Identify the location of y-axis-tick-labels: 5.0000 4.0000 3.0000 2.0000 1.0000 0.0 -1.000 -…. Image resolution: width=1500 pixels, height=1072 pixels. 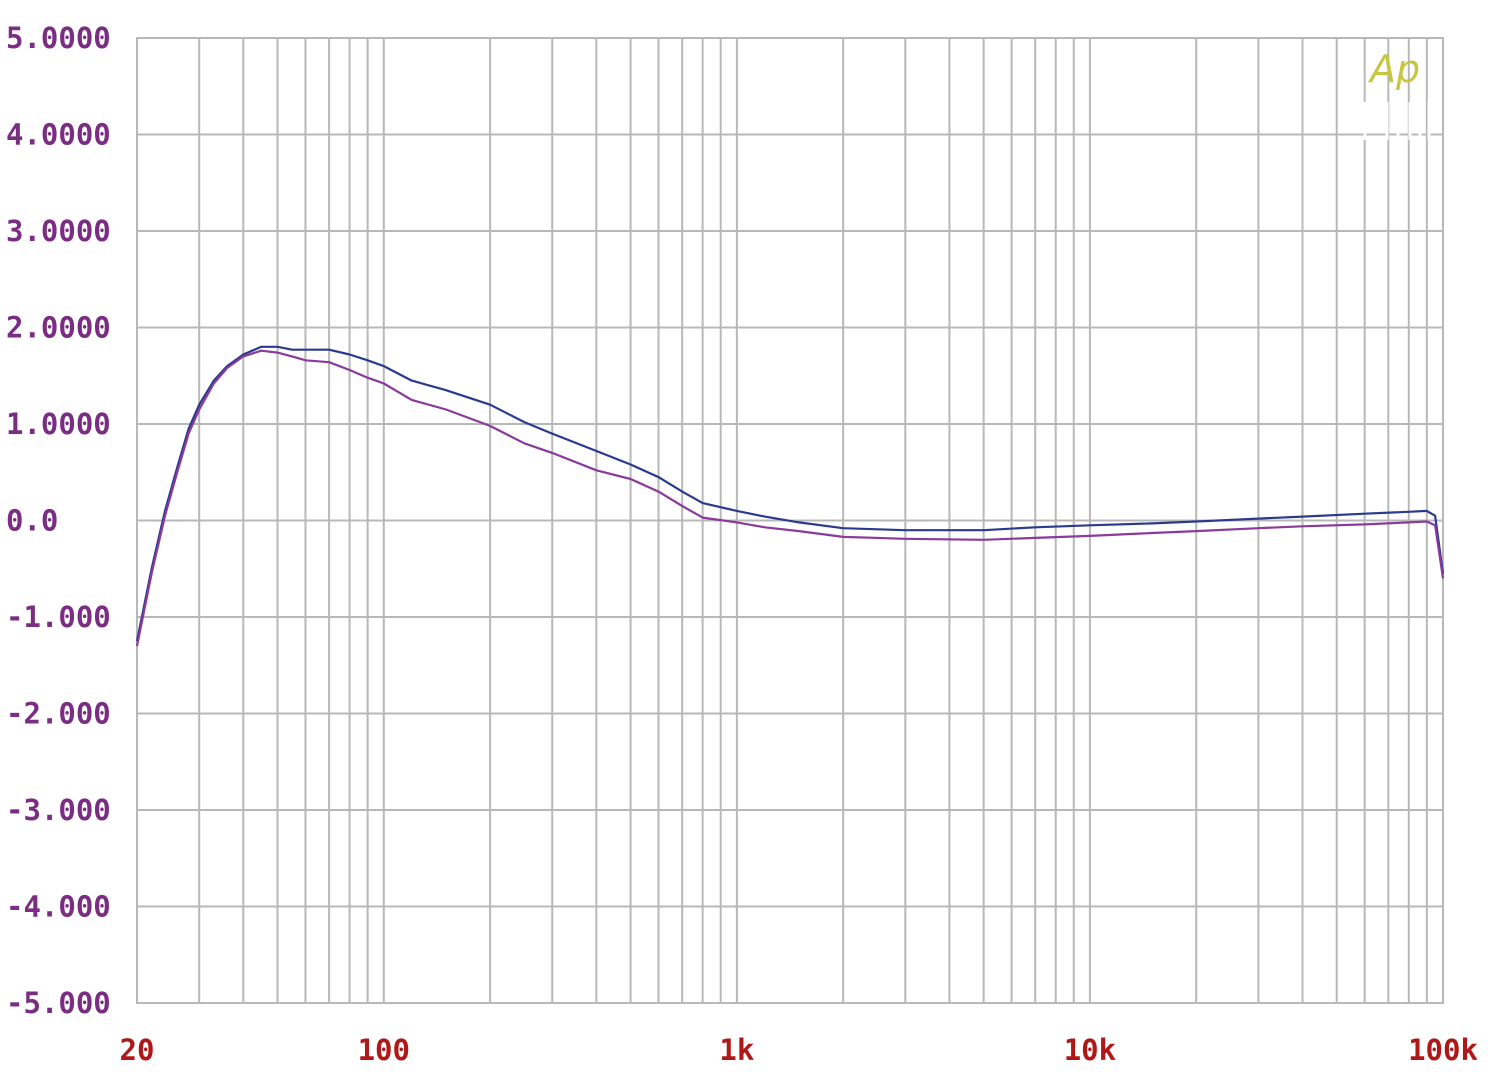
(58, 520).